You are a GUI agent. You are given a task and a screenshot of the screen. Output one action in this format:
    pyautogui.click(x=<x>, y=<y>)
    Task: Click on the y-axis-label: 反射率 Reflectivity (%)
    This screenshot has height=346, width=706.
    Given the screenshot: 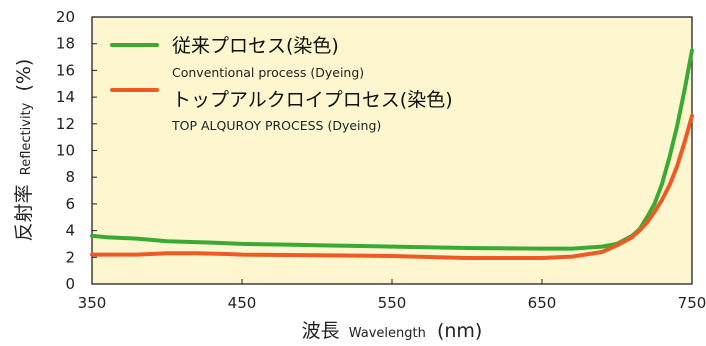 What is the action you would take?
    pyautogui.click(x=24, y=150)
    